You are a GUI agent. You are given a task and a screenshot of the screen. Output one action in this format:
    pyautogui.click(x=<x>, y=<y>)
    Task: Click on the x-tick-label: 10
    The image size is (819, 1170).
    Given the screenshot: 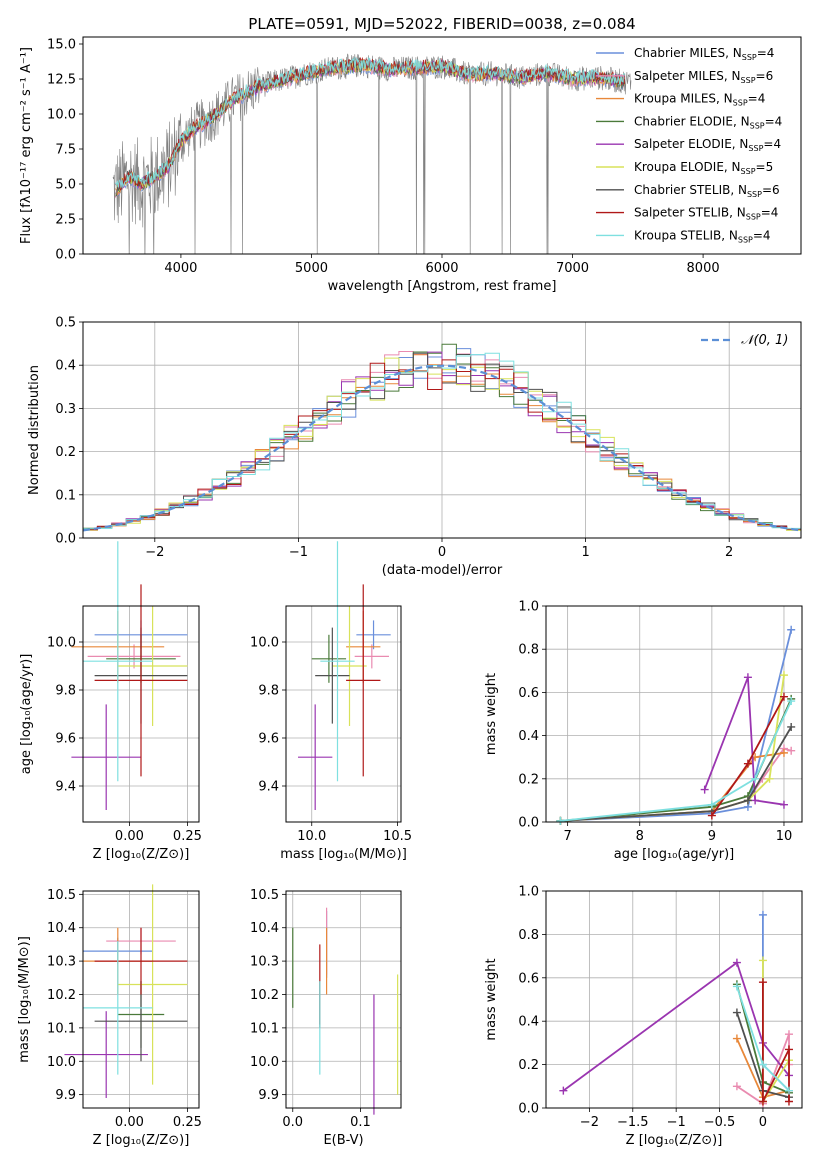 What is the action you would take?
    pyautogui.click(x=784, y=836)
    